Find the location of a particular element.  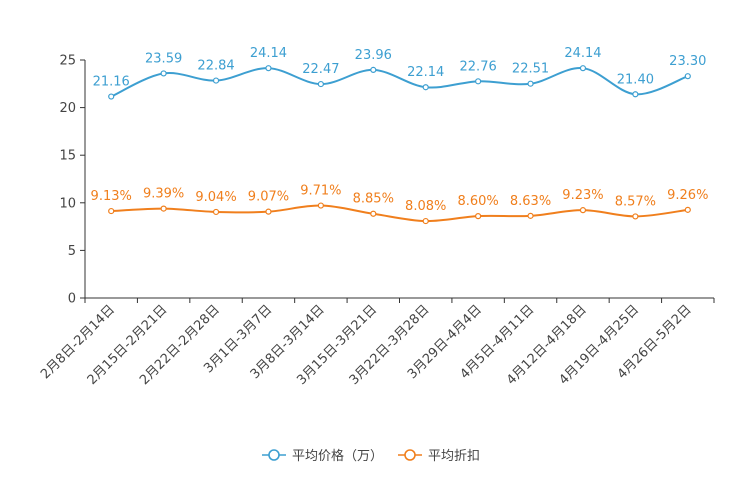

y-tick-label: 10 is located at coordinates (67, 203).